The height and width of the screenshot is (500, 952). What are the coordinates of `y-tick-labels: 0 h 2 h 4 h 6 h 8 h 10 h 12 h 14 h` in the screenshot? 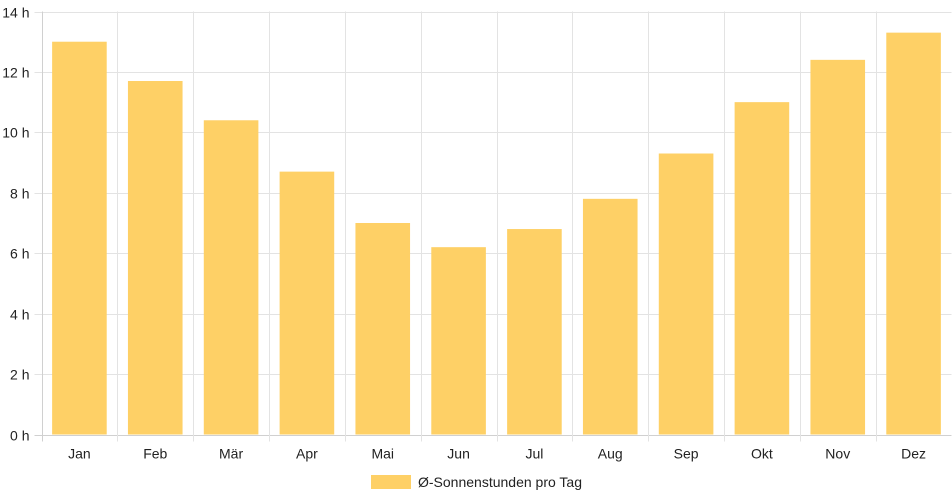 It's located at (15, 224).